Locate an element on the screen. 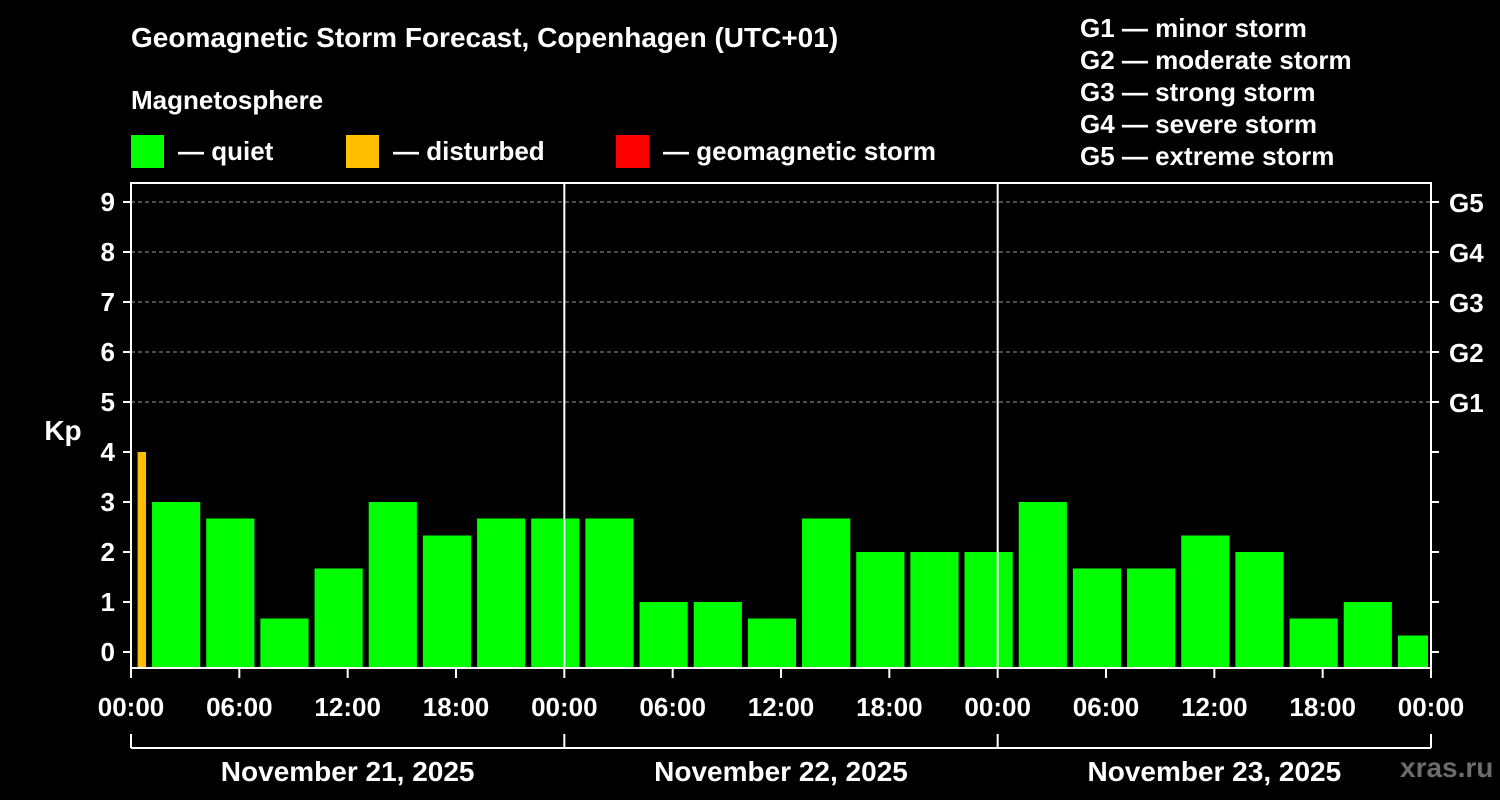  legend-disturbed-swatch is located at coordinates (362, 151).